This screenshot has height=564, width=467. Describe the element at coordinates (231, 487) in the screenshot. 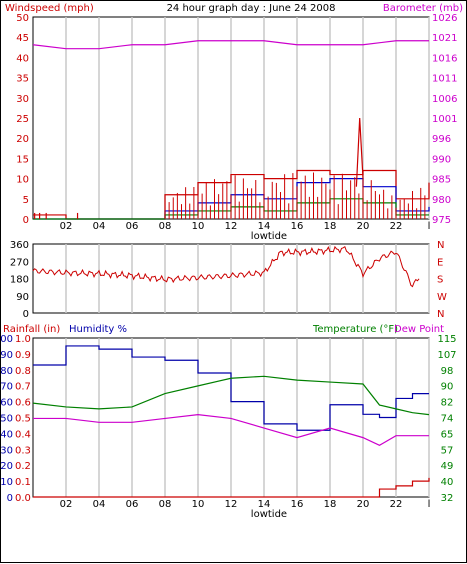

I see `series-rain-line` at that location.